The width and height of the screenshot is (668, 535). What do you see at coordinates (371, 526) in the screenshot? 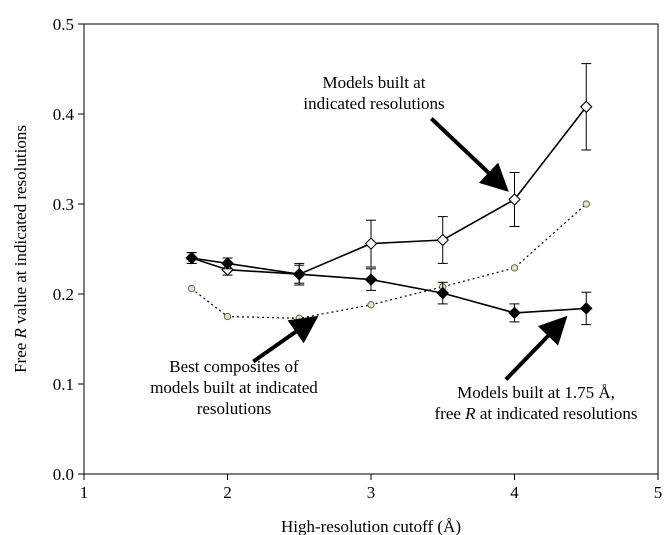
I see `x-axis-title: High-resolution cutoff (Å)` at bounding box center [371, 526].